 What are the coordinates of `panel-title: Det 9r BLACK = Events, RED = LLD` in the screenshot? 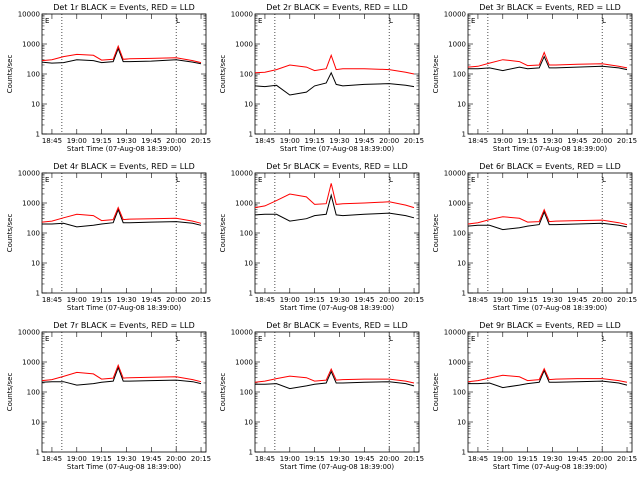 It's located at (550, 325).